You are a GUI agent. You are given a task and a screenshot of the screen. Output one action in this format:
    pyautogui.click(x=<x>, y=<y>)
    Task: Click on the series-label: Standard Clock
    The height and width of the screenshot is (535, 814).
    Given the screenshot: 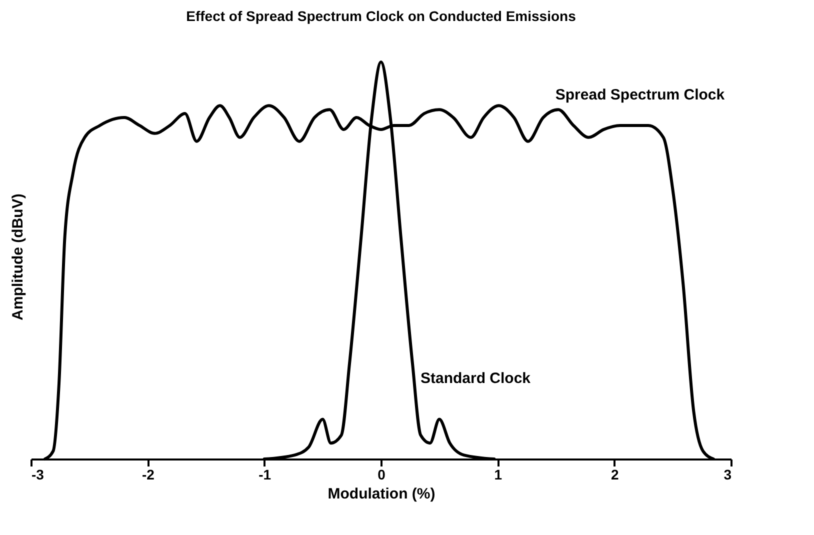 What is the action you would take?
    pyautogui.click(x=476, y=378)
    